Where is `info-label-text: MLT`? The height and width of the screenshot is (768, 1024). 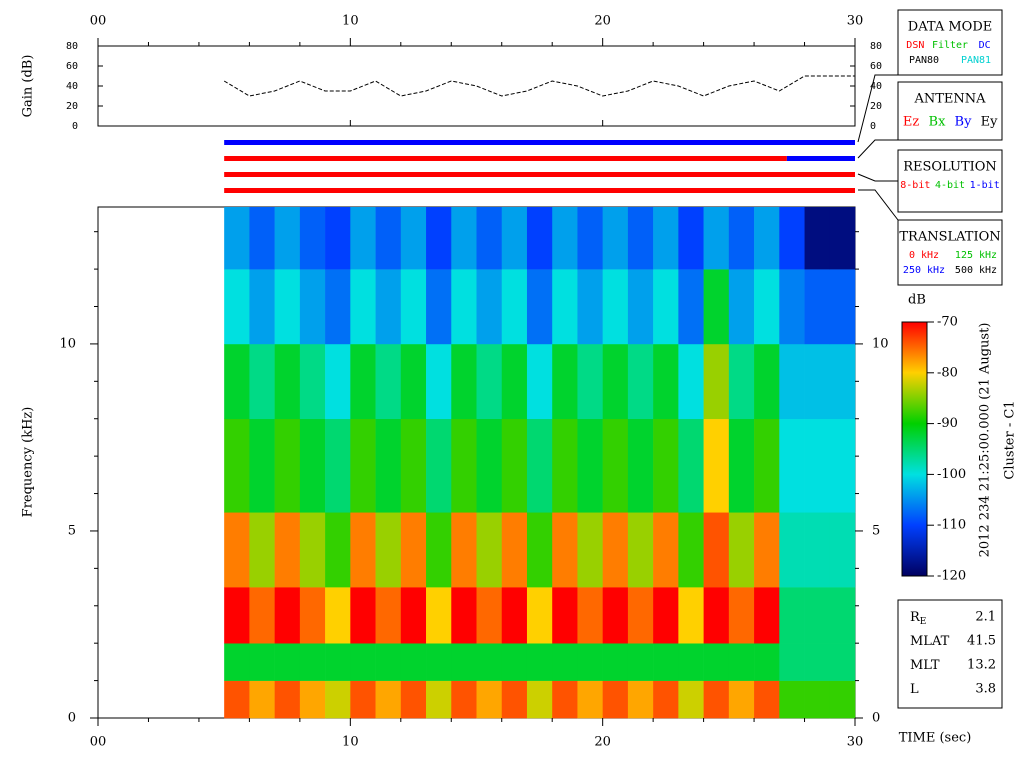
info-label-text: MLT is located at coordinates (925, 665).